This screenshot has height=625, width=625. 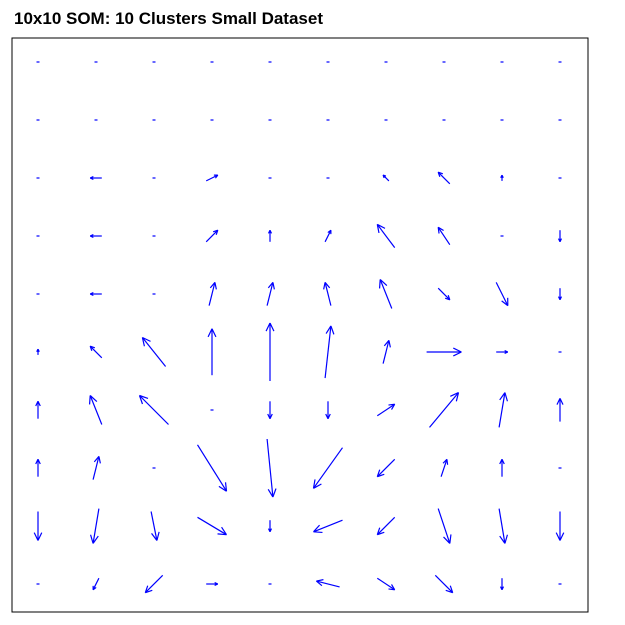 What do you see at coordinates (560, 236) in the screenshot?
I see `arrow-r3-c9` at bounding box center [560, 236].